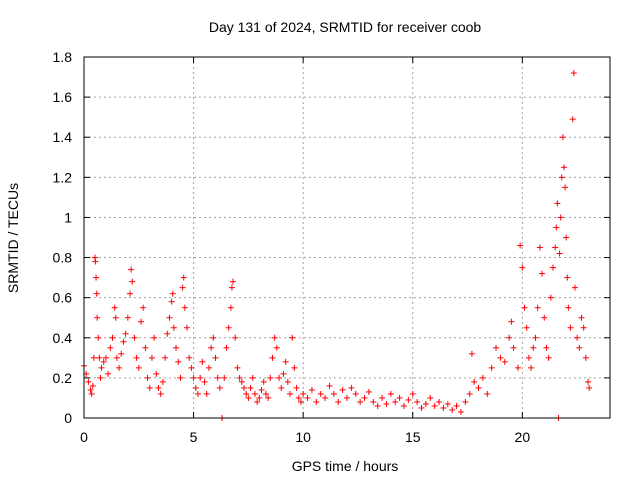 The image size is (640, 480). What do you see at coordinates (63, 97) in the screenshot?
I see `y-tick-label: 1.6` at bounding box center [63, 97].